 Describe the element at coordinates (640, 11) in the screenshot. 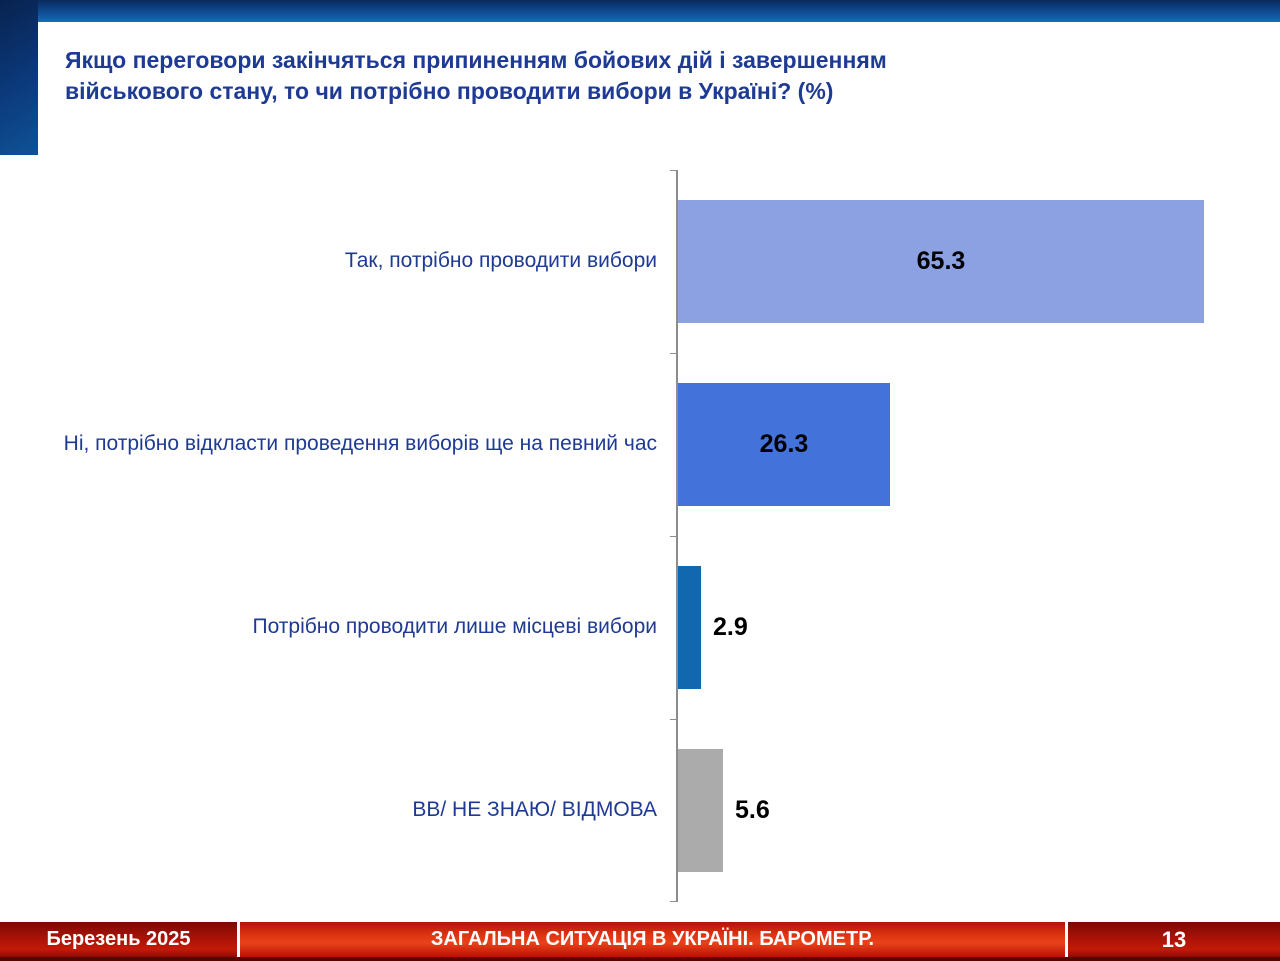

I see `top-blue-band` at that location.